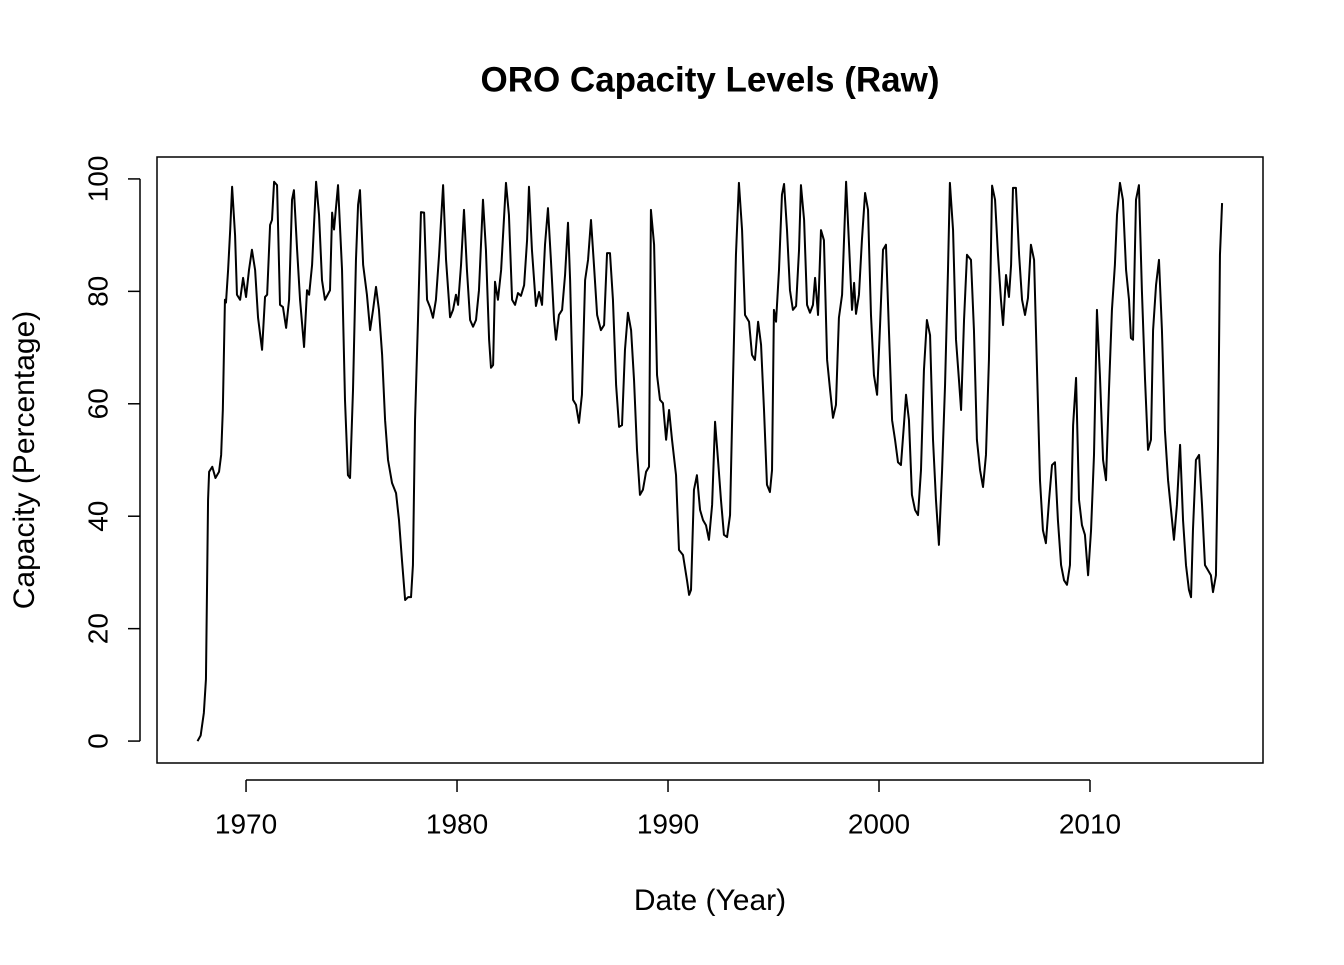  What do you see at coordinates (246, 823) in the screenshot?
I see `x-tick-label: 1970` at bounding box center [246, 823].